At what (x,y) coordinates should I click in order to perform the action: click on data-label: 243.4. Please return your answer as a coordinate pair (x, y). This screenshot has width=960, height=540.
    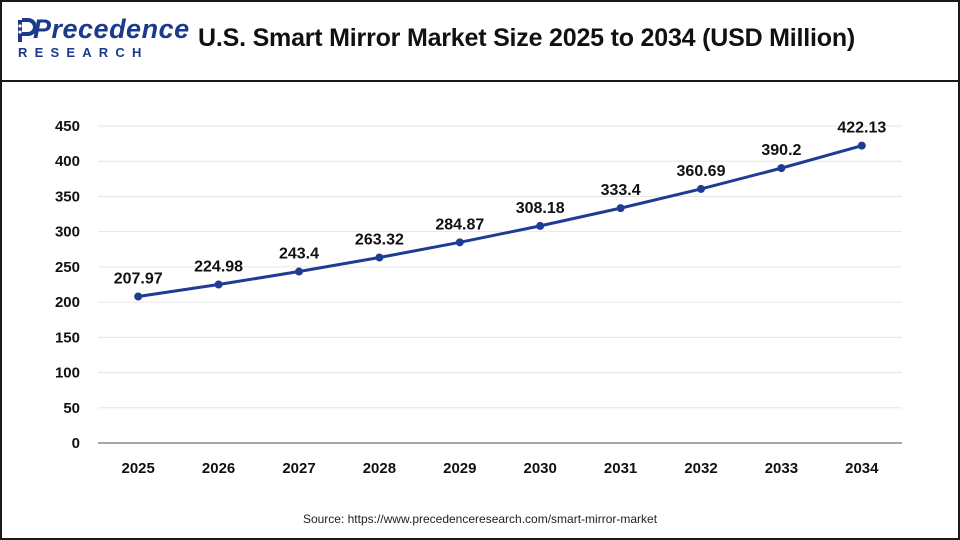
    Looking at the image, I should click on (299, 254).